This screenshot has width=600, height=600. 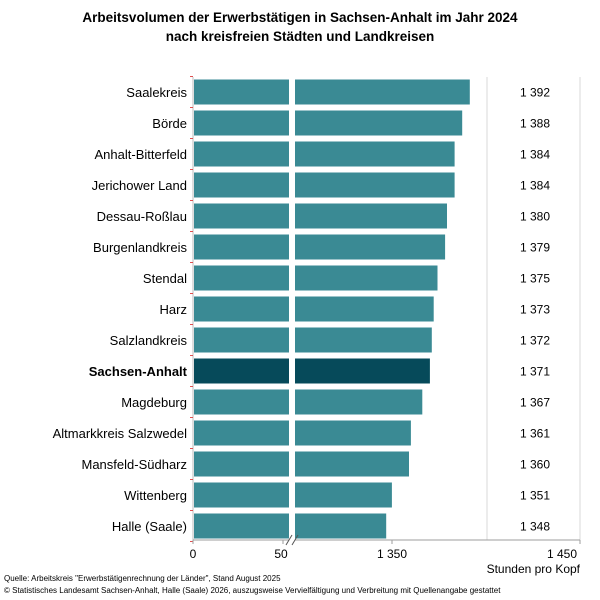 What do you see at coordinates (535, 279) in the screenshot?
I see `value-label: 1 375` at bounding box center [535, 279].